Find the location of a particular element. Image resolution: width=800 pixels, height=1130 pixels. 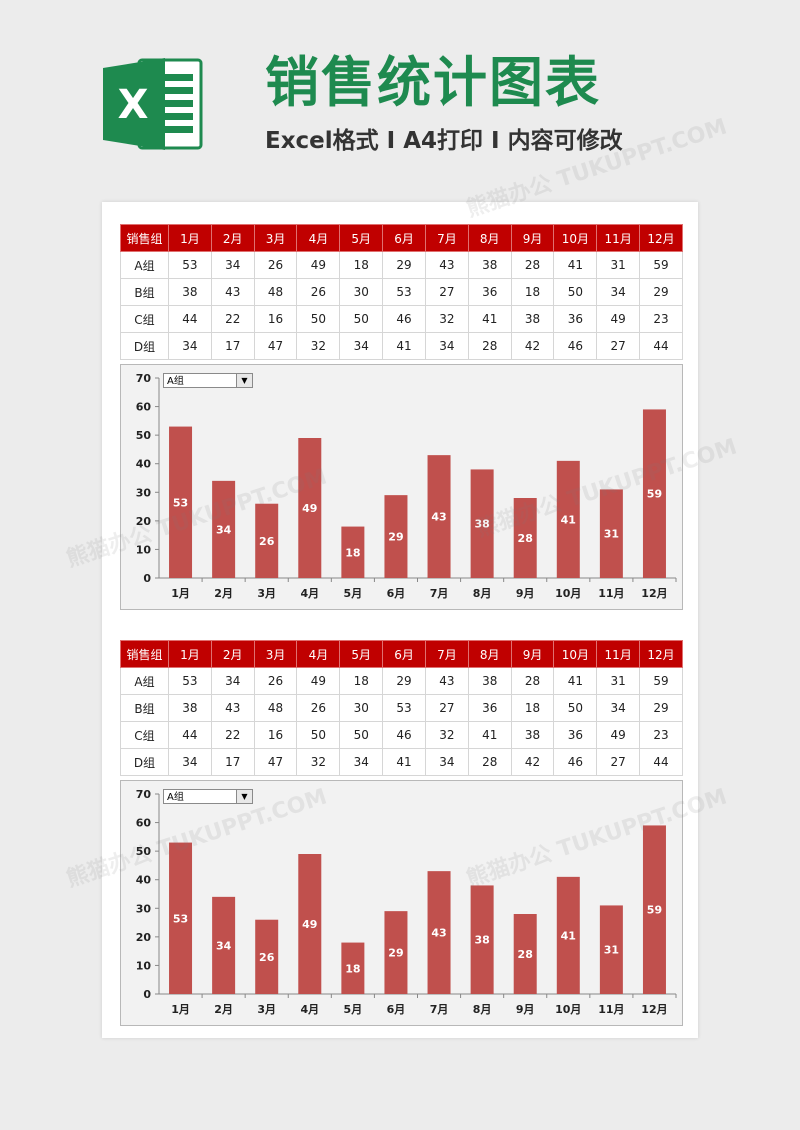

x-tick-label: 12月 is located at coordinates (654, 1009).